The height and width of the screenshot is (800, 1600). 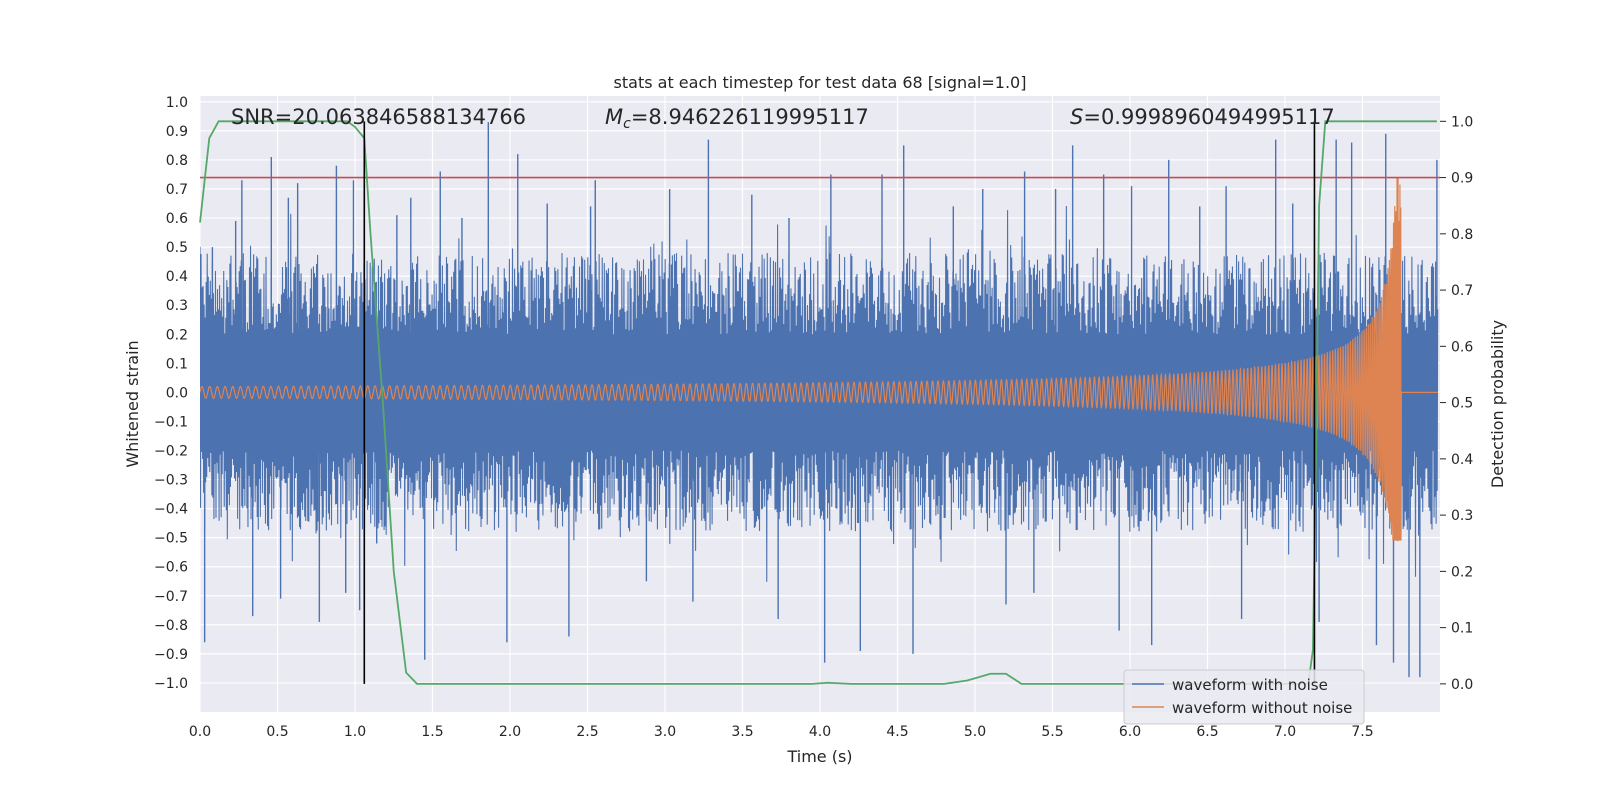 I want to click on y-tick-label-left: −0.8, so click(x=171, y=626).